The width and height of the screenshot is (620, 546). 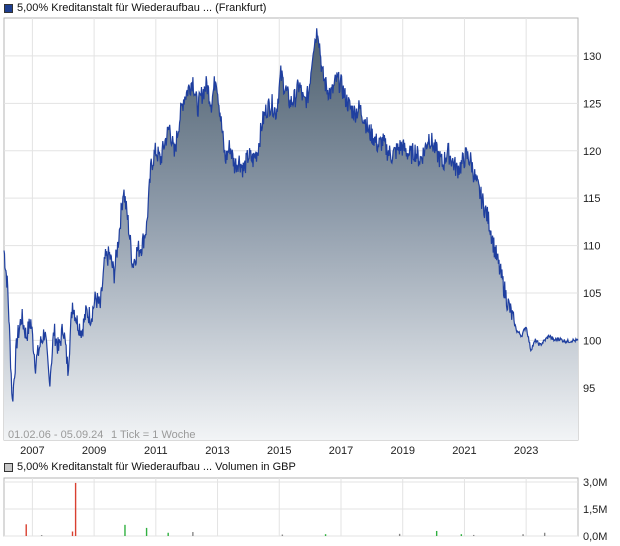 I want to click on volume-y-tick-label: 0,0M, so click(x=595, y=537).